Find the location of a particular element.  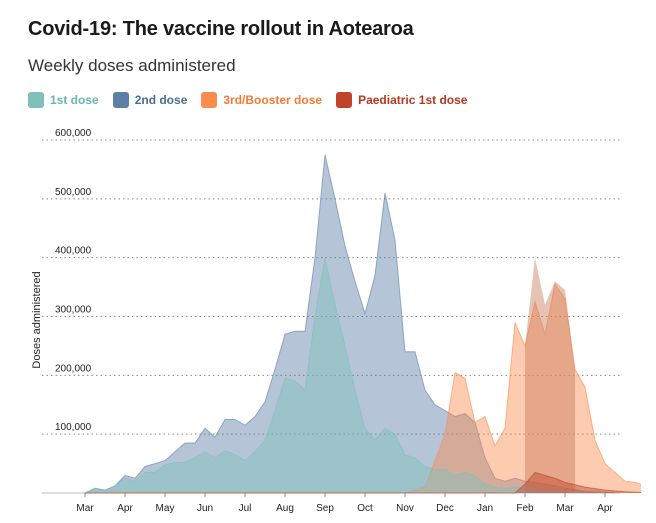

legend-item-booster-dose: 3rd/Booster dose is located at coordinates (261, 100).